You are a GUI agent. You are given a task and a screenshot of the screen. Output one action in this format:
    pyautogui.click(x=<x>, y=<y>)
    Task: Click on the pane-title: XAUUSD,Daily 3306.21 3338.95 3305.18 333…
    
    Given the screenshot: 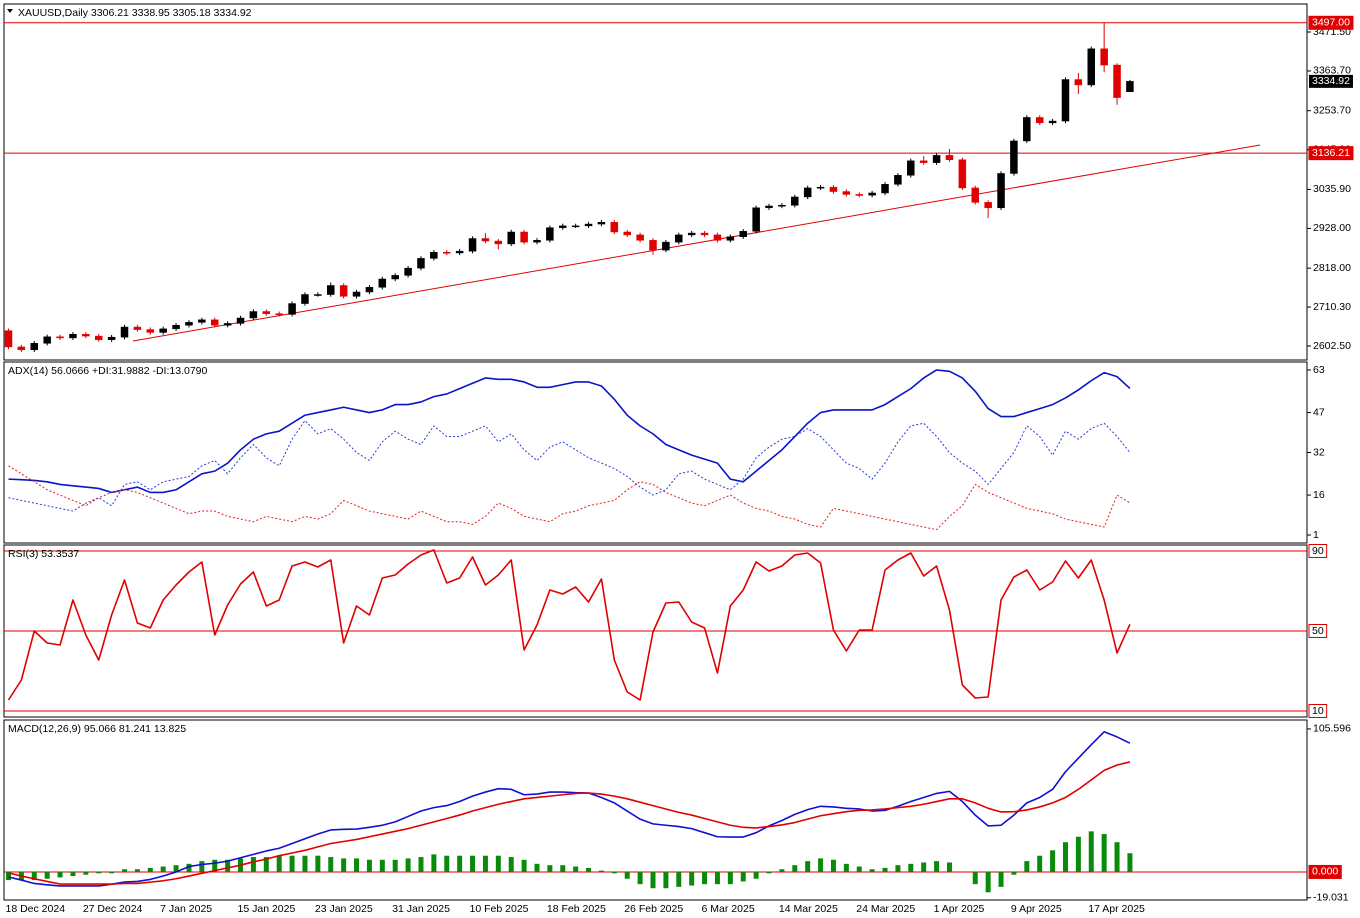 What is the action you would take?
    pyautogui.click(x=135, y=13)
    